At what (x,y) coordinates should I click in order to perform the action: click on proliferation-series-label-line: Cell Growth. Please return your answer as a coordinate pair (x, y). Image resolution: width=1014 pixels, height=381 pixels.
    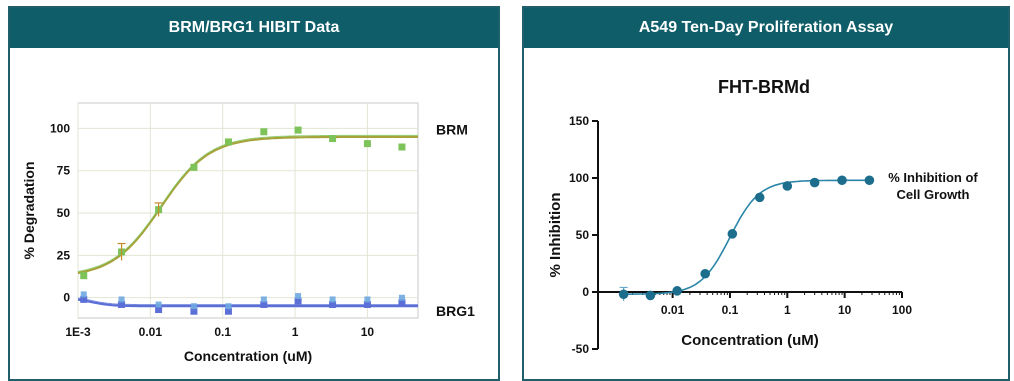
    Looking at the image, I should click on (933, 194).